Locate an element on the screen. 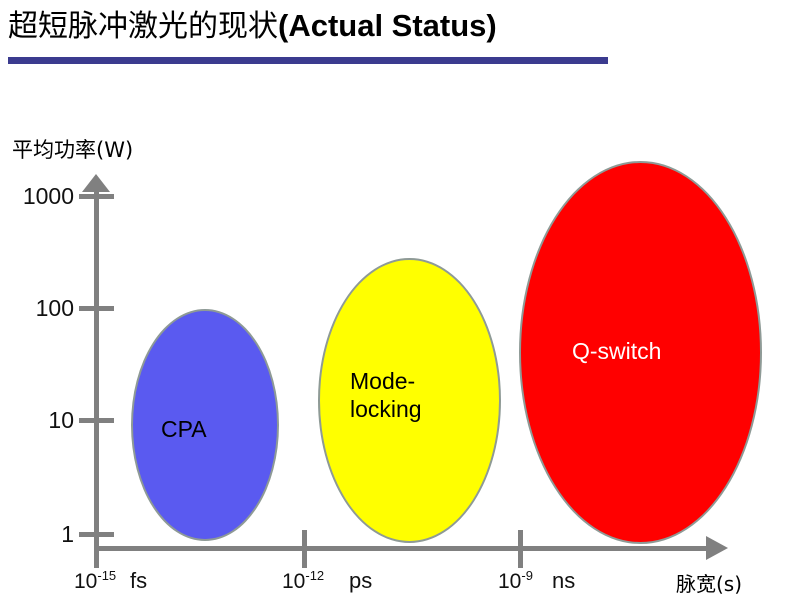 The image size is (800, 614). bubble-mode-locking is located at coordinates (409, 400).